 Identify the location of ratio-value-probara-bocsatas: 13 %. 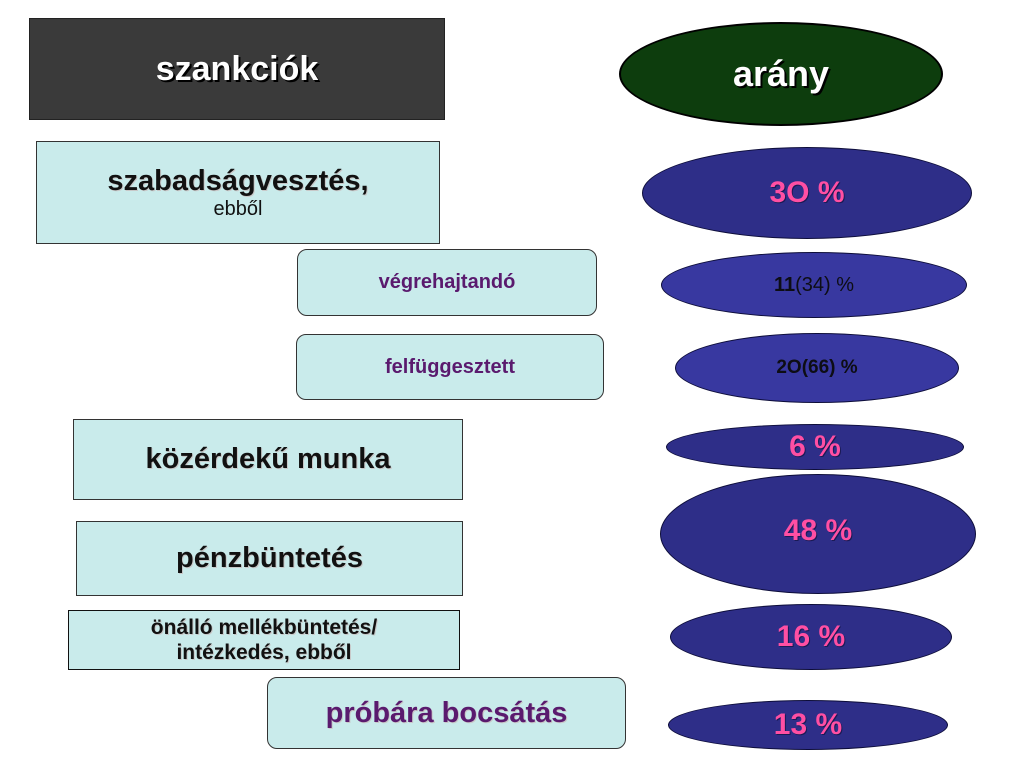
(808, 724).